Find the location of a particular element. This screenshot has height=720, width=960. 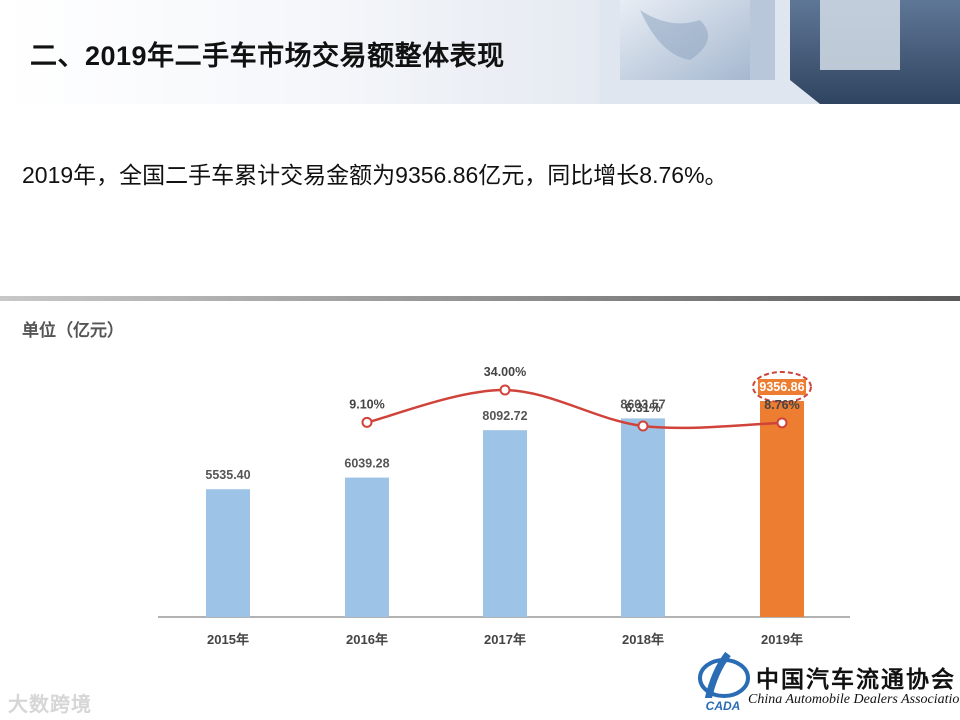

logo-english-name: China Automobile Dealers Association is located at coordinates (854, 699).